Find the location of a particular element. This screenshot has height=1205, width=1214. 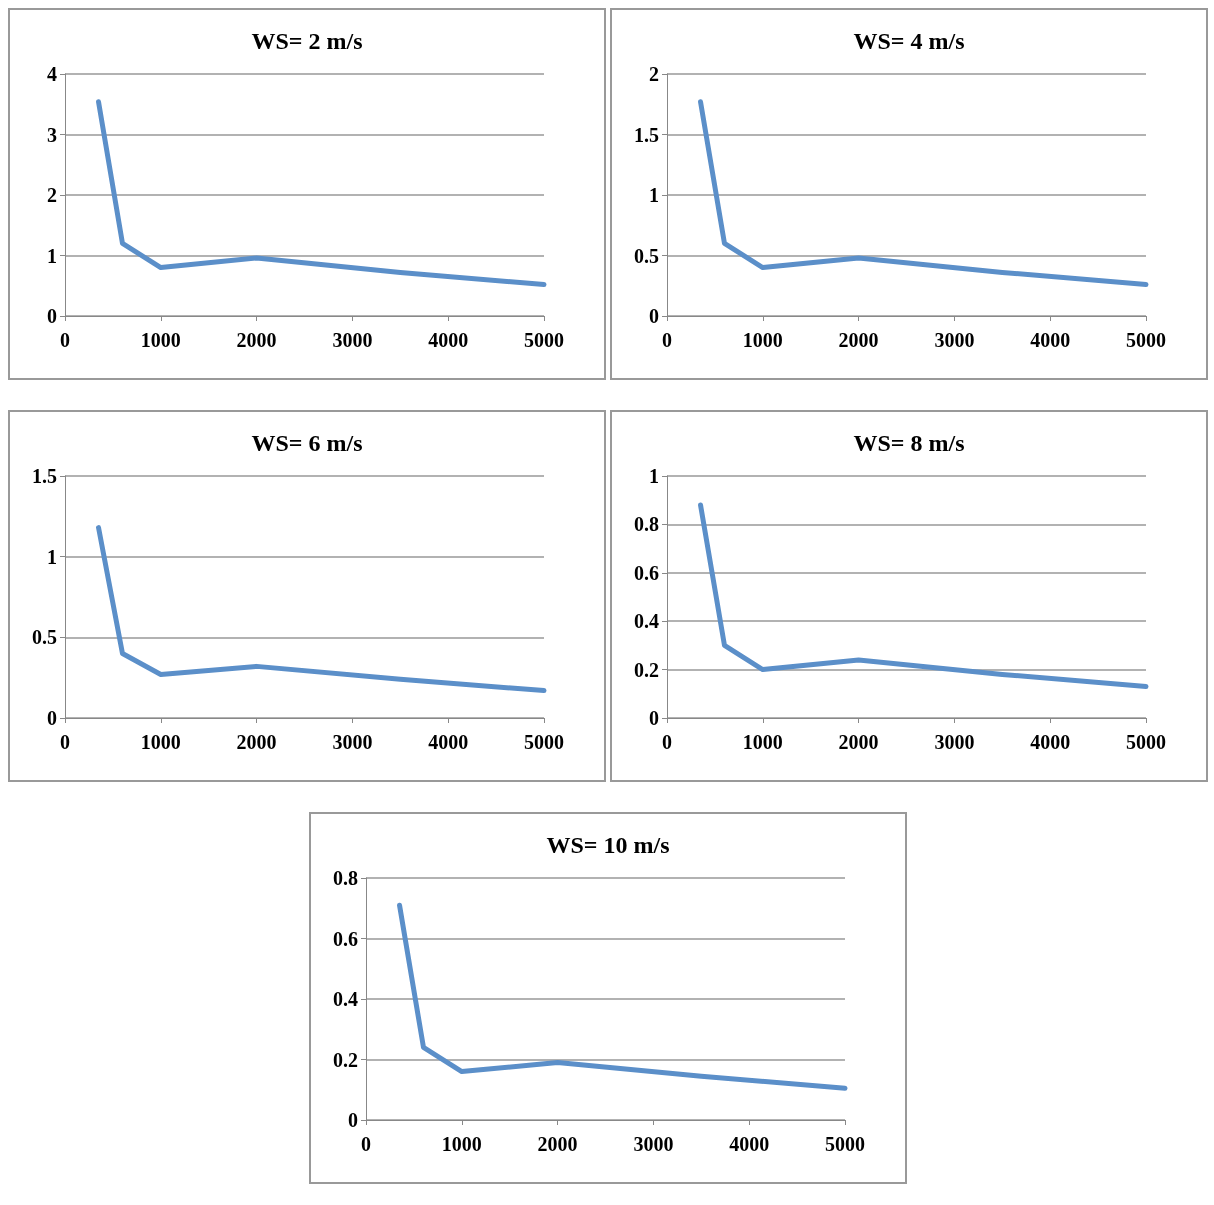

chart-title: WS= 10 m/s is located at coordinates (608, 845).